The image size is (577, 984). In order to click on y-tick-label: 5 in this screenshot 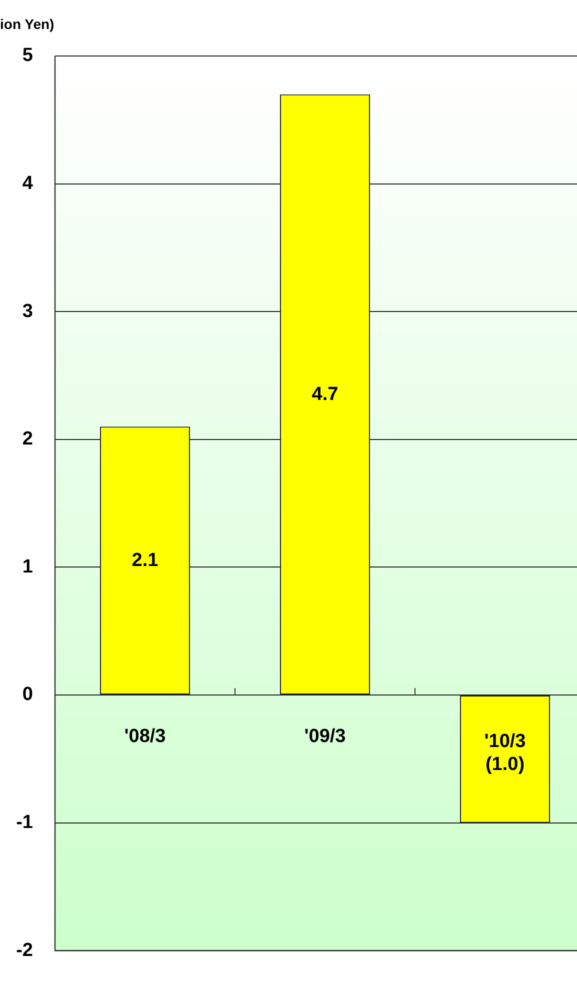, I will do `click(28, 55)`.